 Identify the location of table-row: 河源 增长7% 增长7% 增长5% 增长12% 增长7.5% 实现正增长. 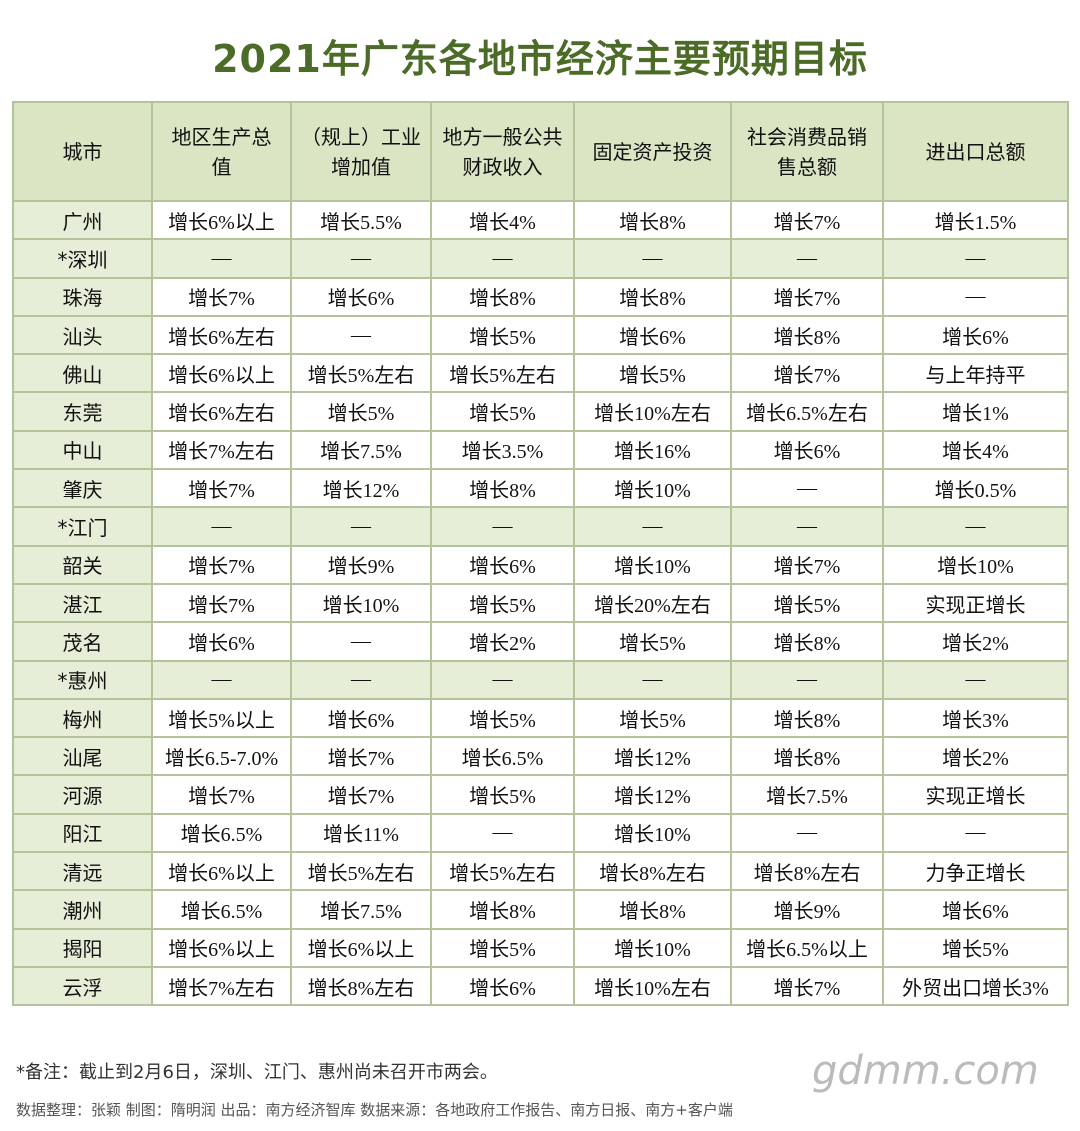
(540, 794).